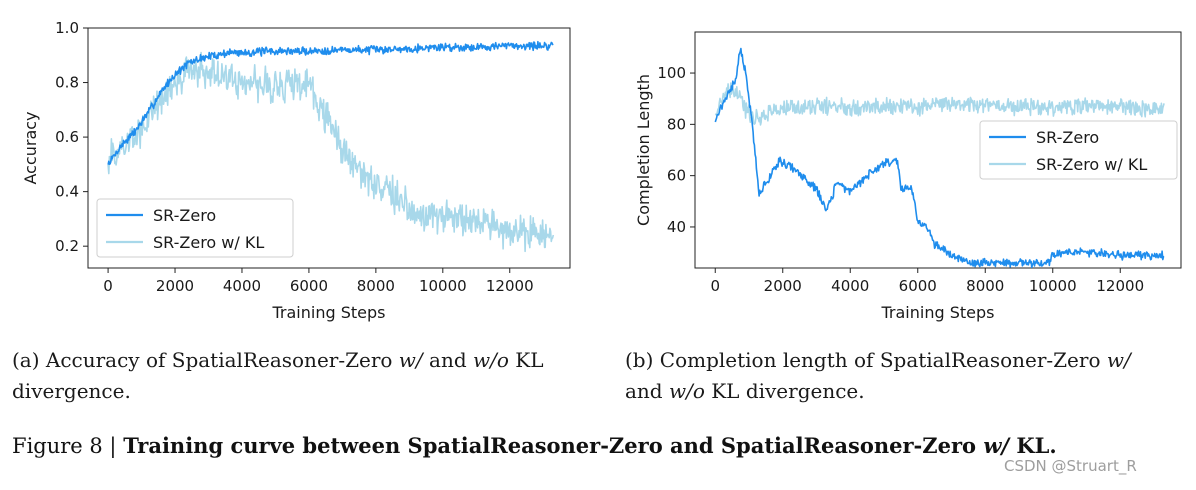 The image size is (1196, 490). I want to click on y-tick-label: 1.0, so click(67, 28).